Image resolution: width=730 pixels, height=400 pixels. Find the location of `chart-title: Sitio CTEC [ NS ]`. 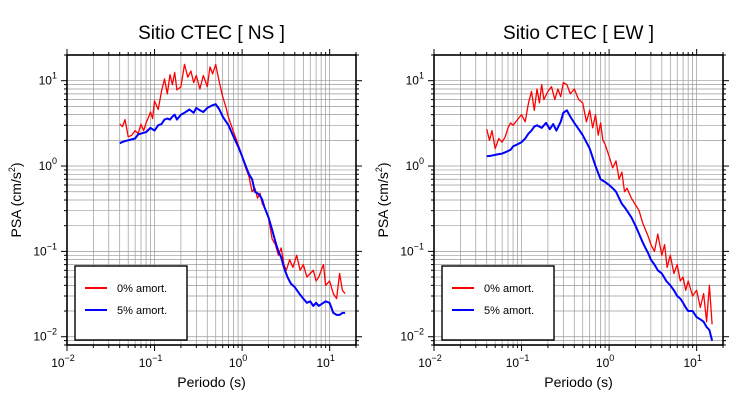

chart-title: Sitio CTEC [ NS ] is located at coordinates (211, 33).